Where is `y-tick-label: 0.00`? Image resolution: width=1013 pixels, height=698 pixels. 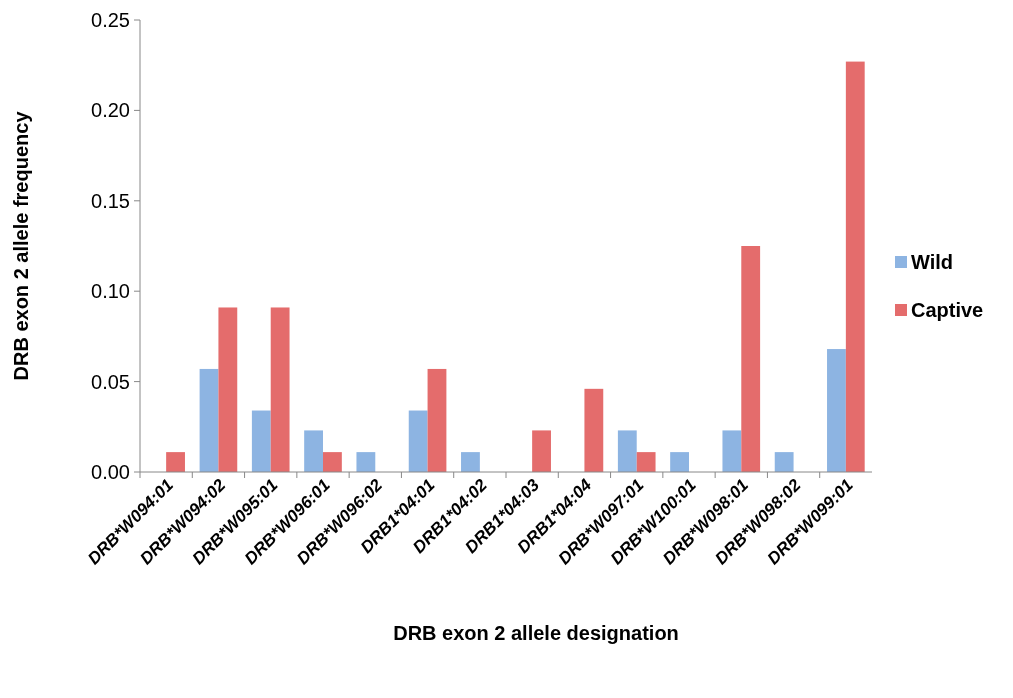 y-tick-label: 0.00 is located at coordinates (110, 472).